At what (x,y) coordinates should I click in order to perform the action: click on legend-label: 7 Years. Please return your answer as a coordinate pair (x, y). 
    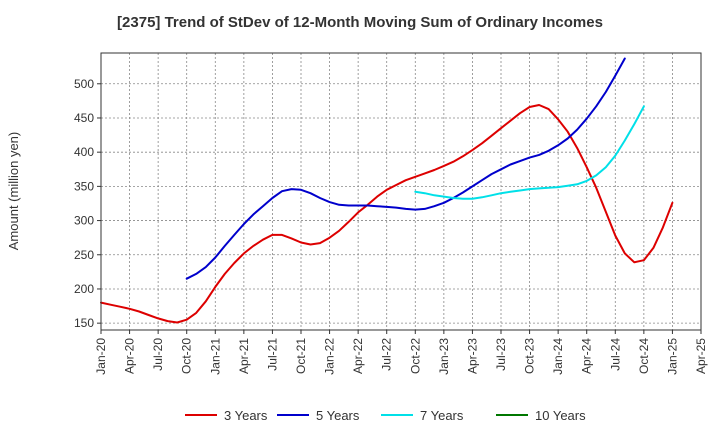
    Looking at the image, I should click on (442, 415).